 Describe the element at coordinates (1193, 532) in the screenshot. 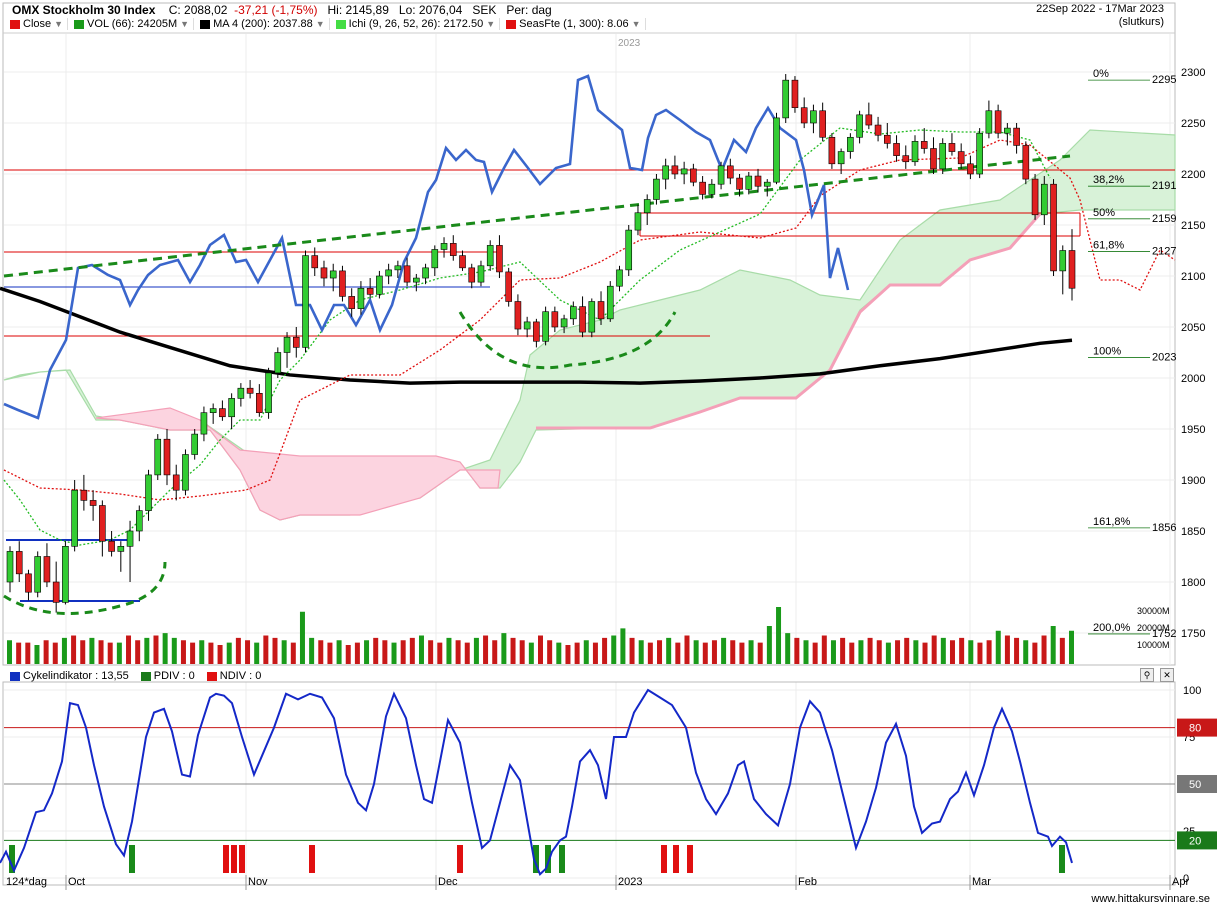

I see `y-tick-label: 1850` at that location.